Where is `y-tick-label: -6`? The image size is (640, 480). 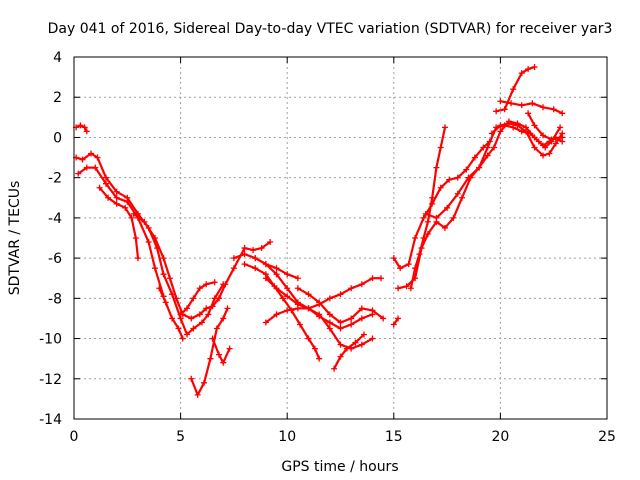
y-tick-label: -6 is located at coordinates (55, 259).